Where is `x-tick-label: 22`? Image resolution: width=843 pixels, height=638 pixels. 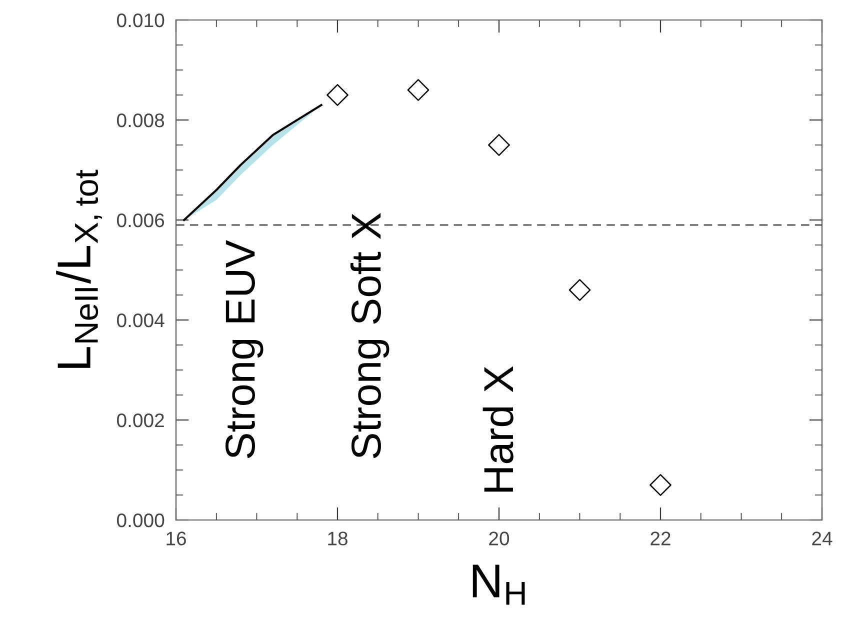 x-tick-label: 22 is located at coordinates (660, 539).